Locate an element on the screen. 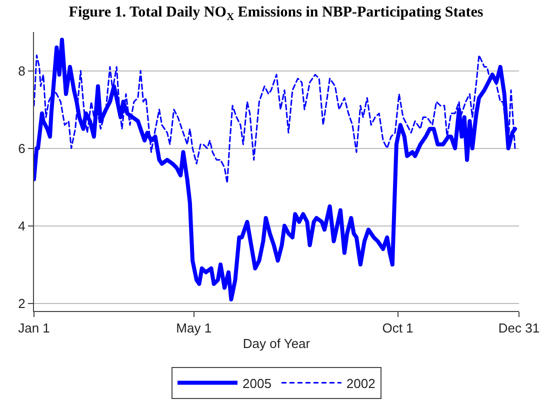 This screenshot has width=552, height=411. y-tick-label: 6 is located at coordinates (22, 148).